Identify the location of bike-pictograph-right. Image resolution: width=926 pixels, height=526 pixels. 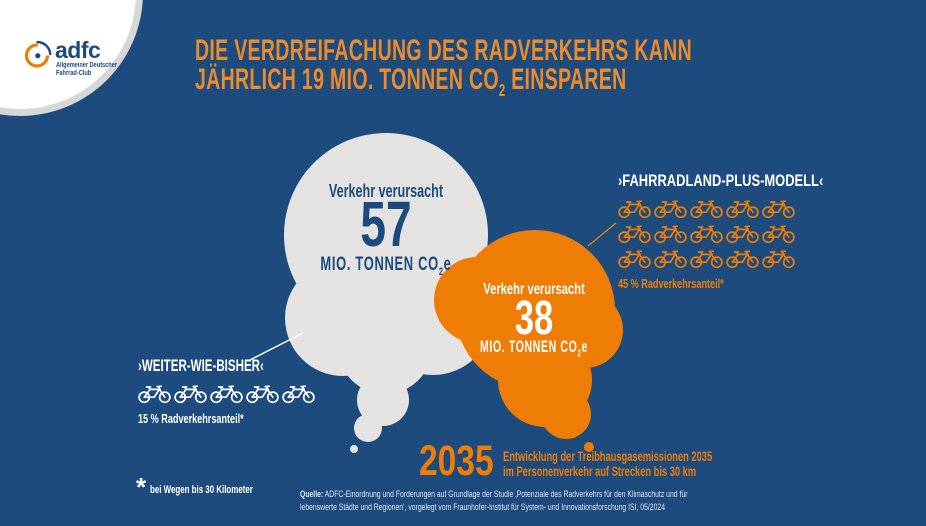
(753, 233).